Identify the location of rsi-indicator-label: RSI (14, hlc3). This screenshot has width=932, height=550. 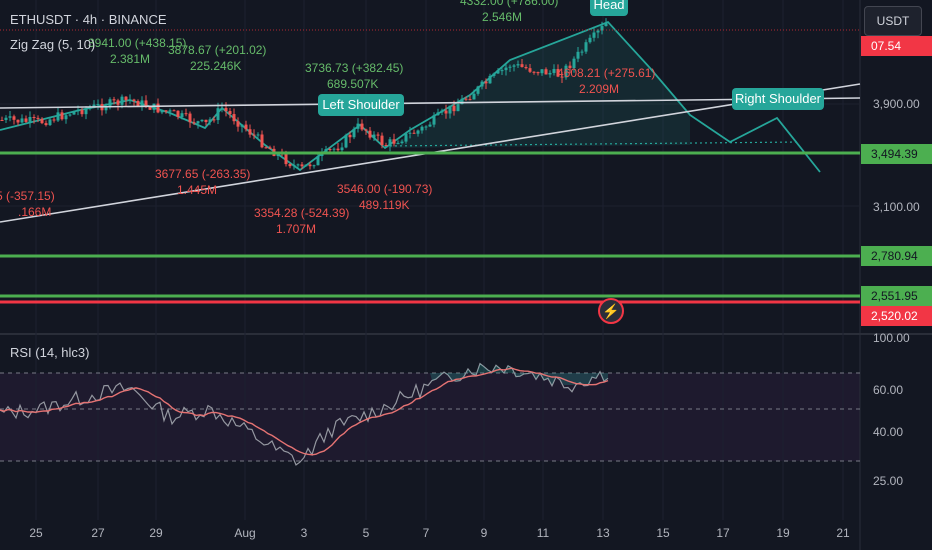
(50, 352).